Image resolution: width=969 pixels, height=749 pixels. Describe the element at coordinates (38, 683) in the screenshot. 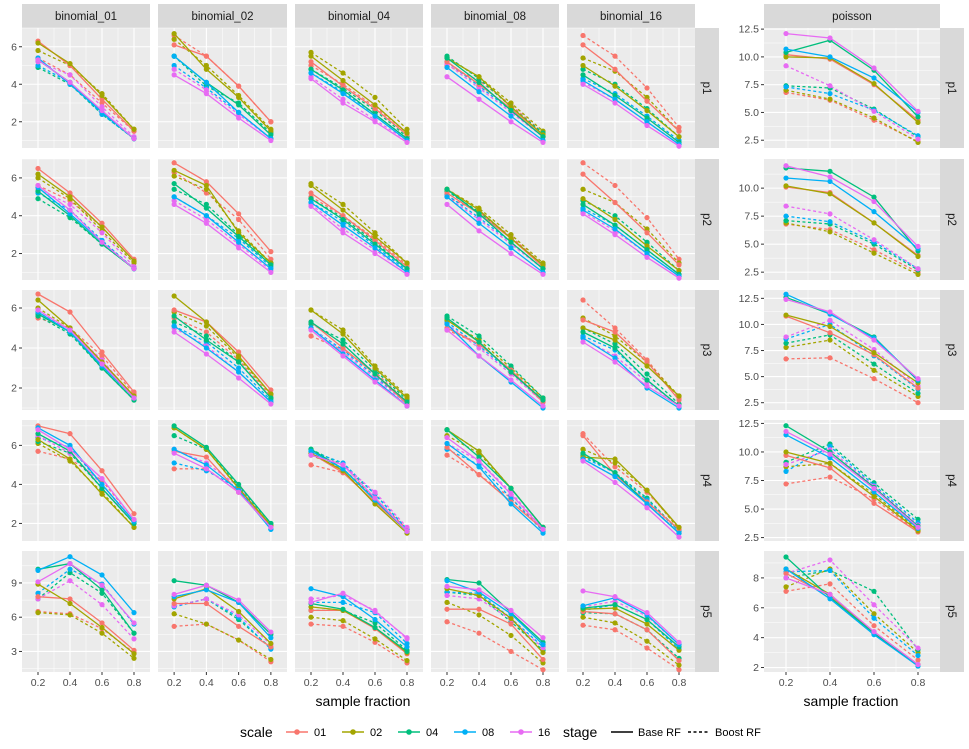

I see `x-tick-label: 0.2` at that location.